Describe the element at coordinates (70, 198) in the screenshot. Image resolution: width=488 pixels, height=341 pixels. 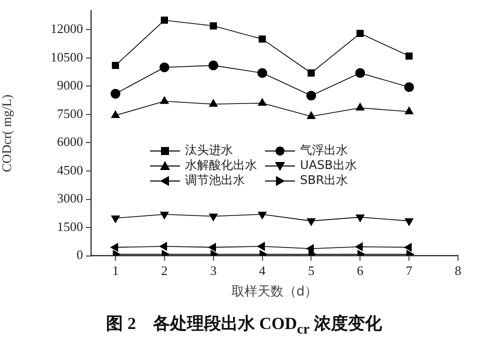
I see `y-tick-label: 3000` at that location.